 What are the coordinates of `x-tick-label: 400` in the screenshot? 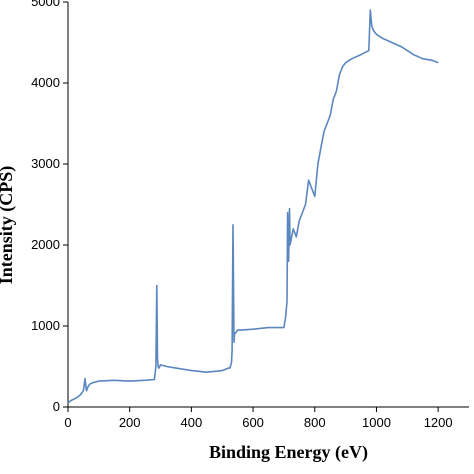 It's located at (192, 422).